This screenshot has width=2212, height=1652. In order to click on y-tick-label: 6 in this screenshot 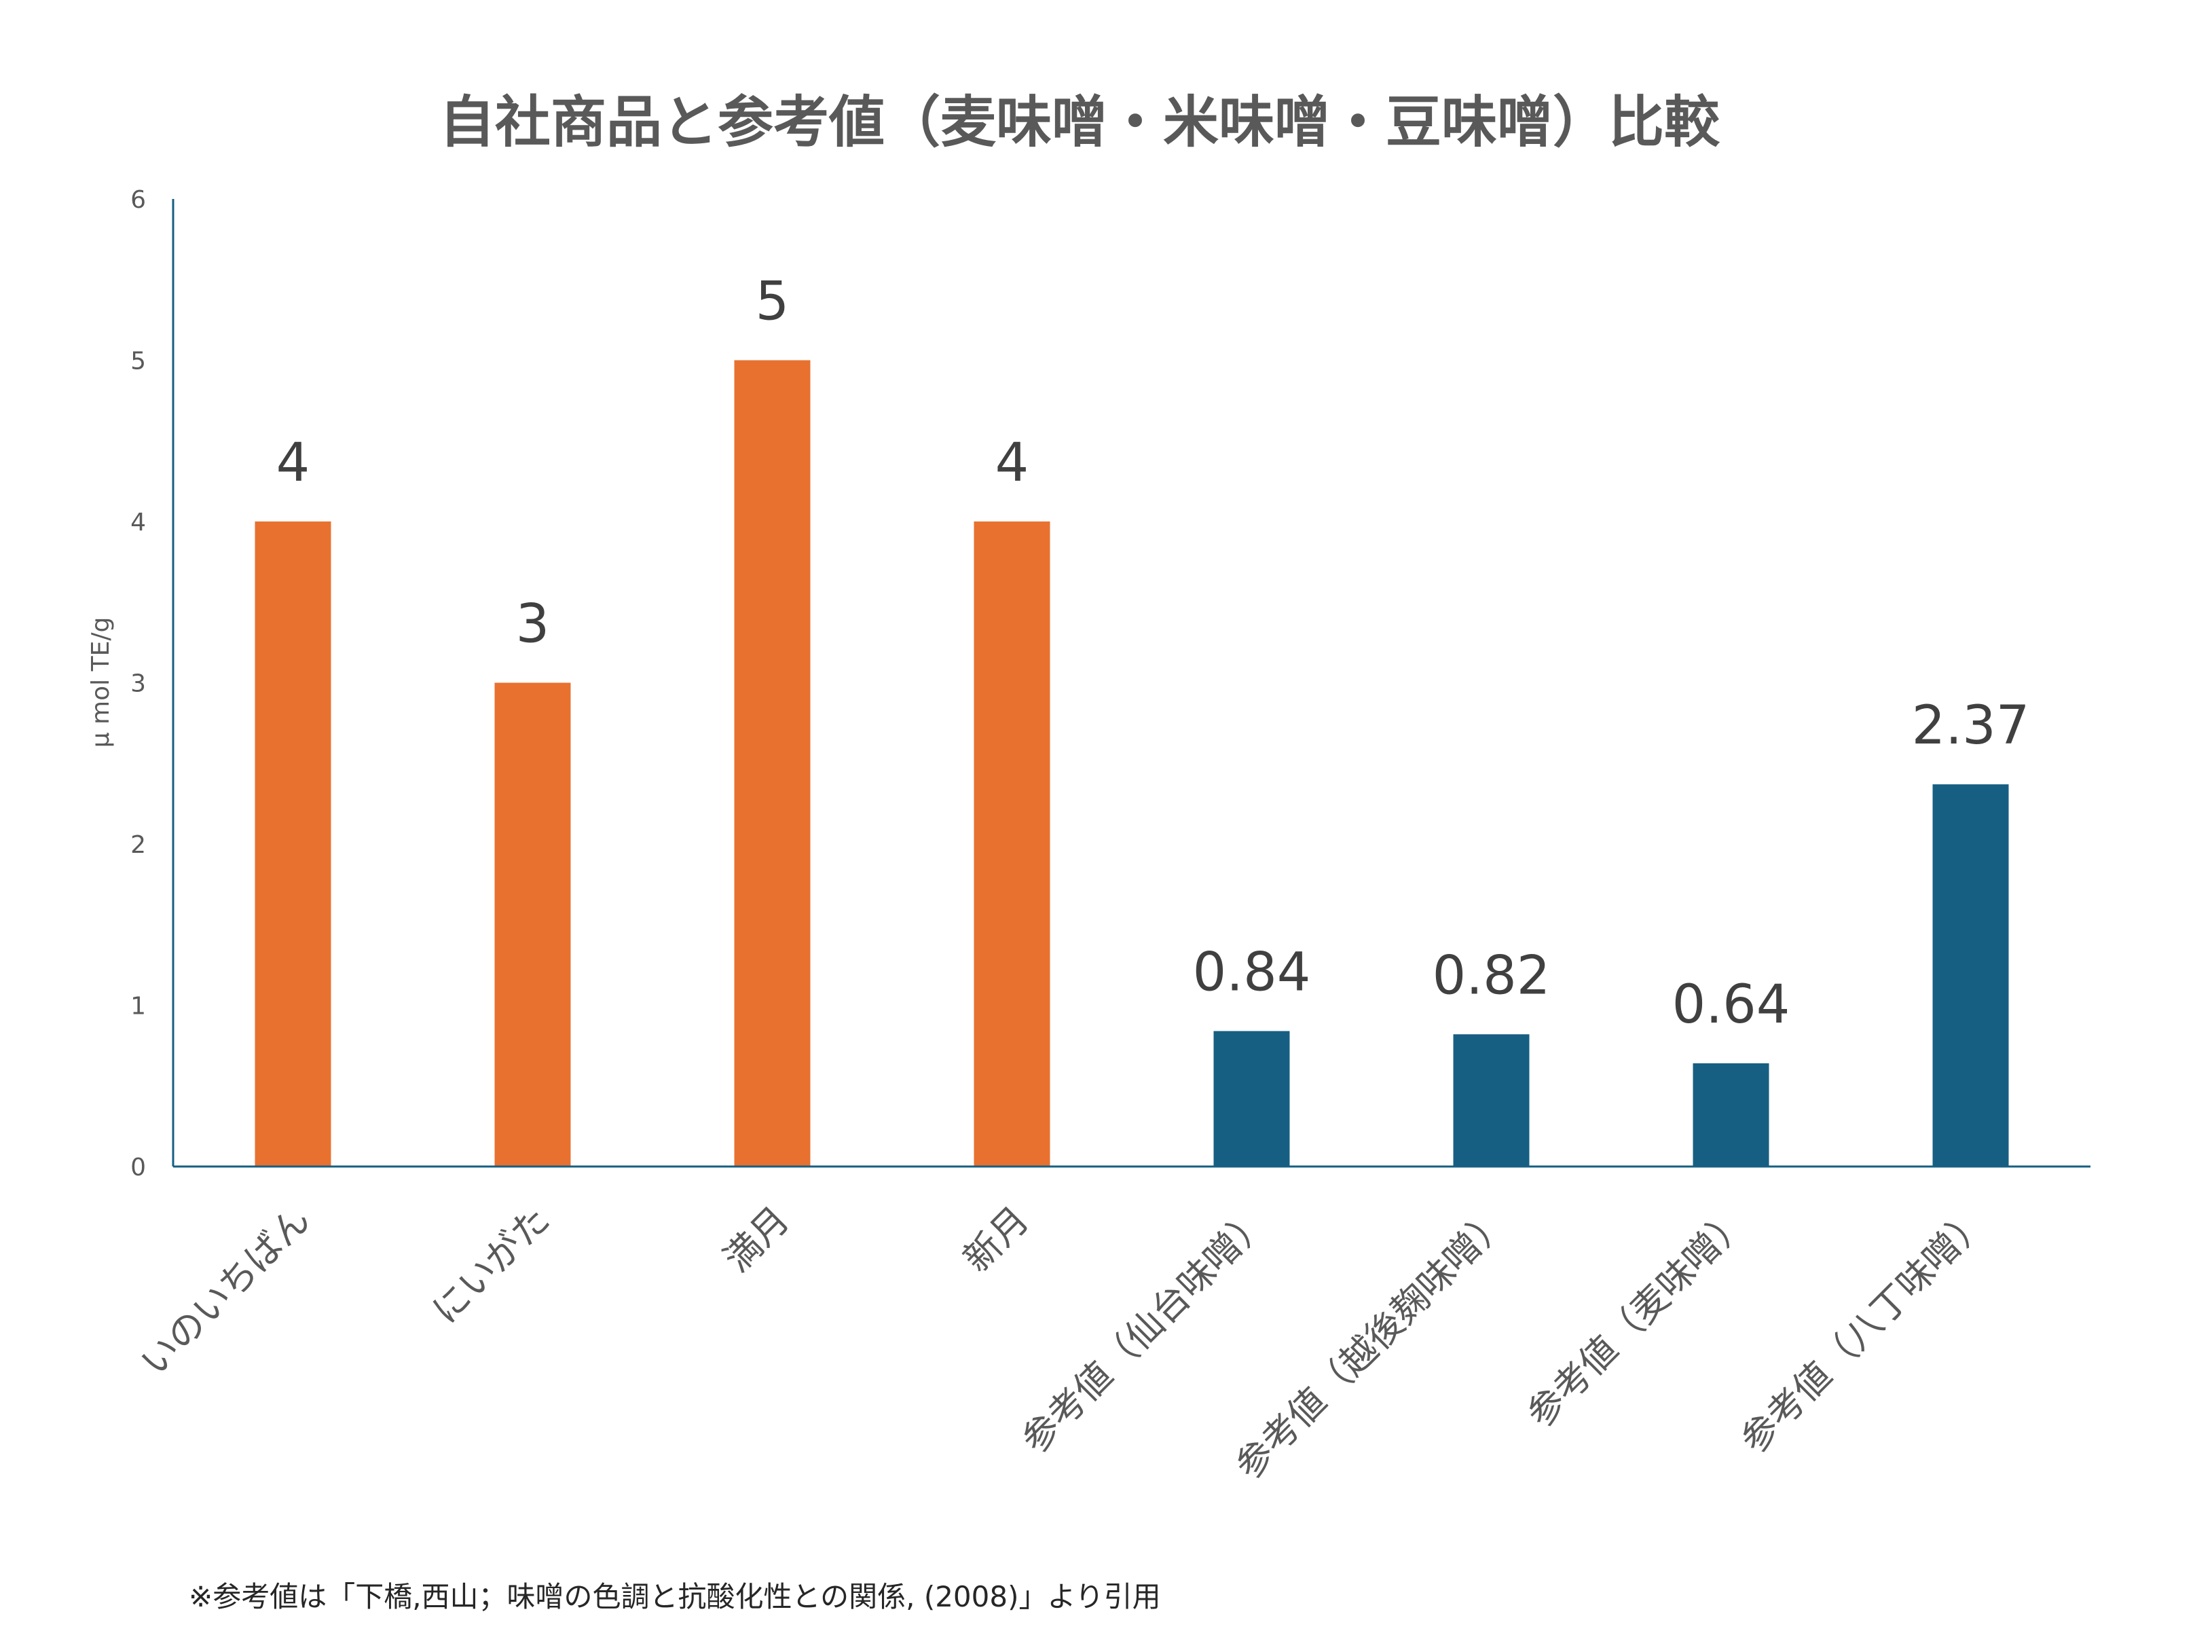, I will do `click(138, 200)`.